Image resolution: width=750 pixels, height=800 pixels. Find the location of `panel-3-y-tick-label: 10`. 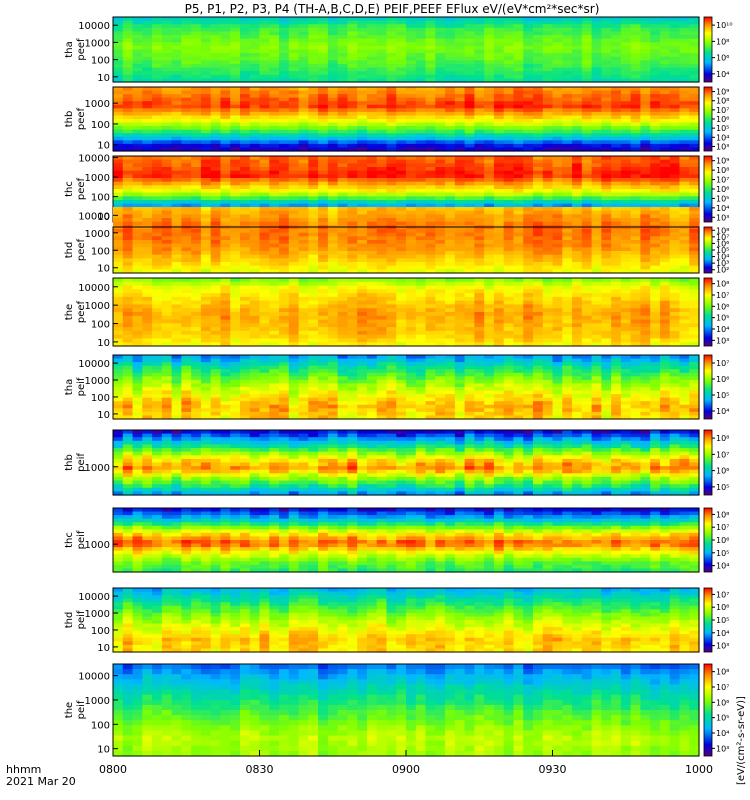

panel-3-y-tick-label: 10 is located at coordinates (103, 269).